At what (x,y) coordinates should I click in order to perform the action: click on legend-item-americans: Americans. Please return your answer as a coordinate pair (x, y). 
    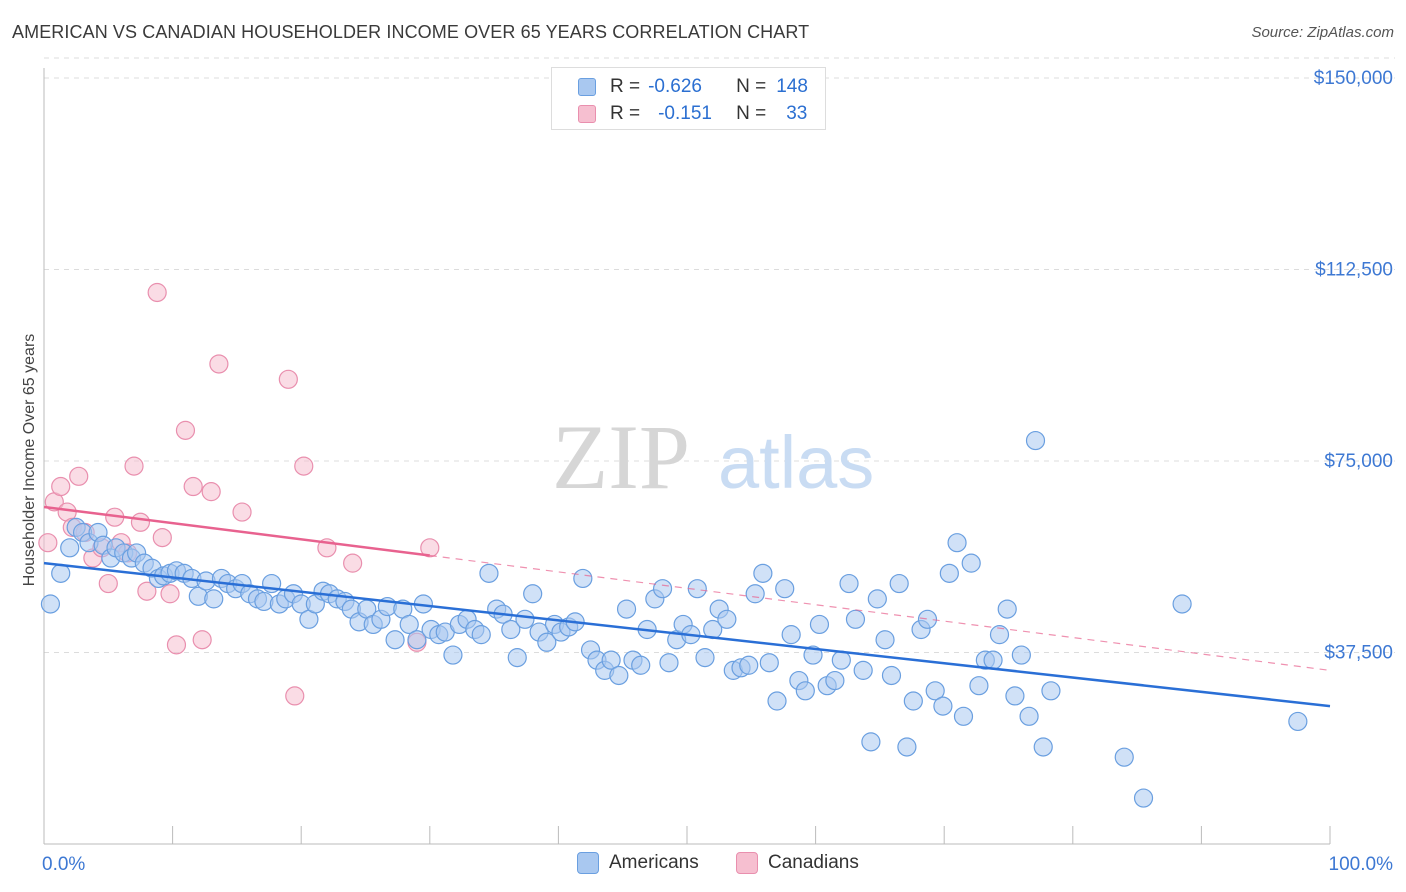
    Looking at the image, I should click on (638, 863).